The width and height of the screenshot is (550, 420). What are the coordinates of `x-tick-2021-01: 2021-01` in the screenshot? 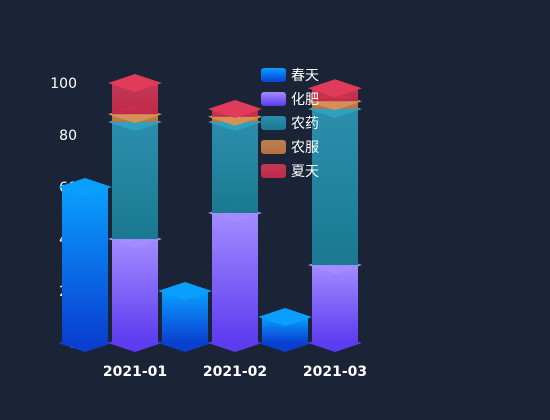 It's located at (135, 372).